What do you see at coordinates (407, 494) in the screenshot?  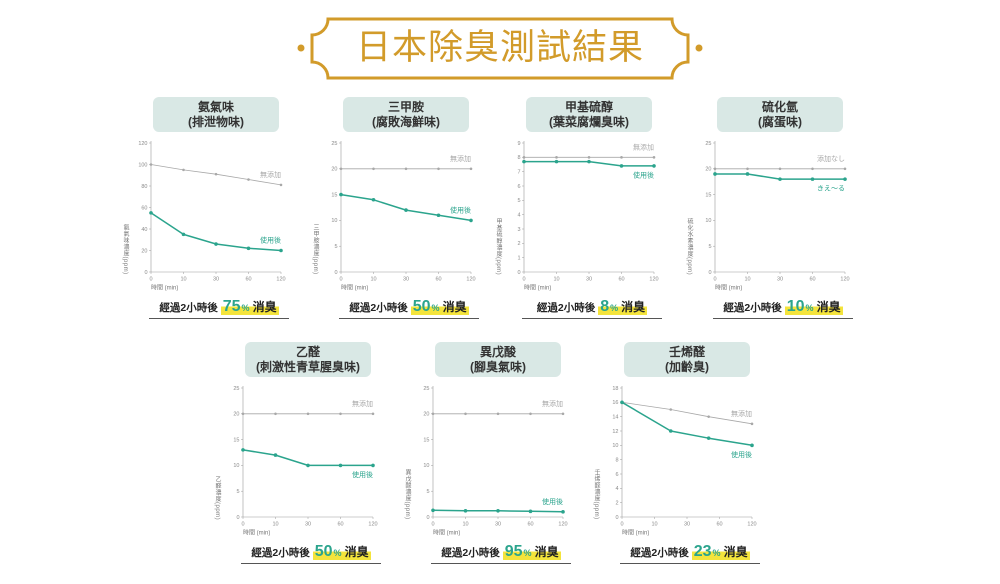 I see `y-axis-label: 異戊酸濃度(ppm)` at bounding box center [407, 494].